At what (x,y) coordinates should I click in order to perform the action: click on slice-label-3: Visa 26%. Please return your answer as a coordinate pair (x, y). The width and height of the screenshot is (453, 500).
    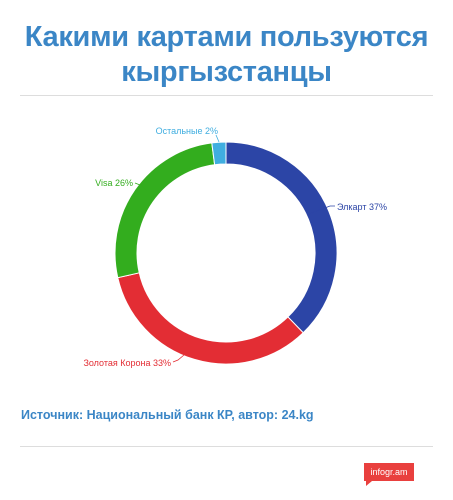
    Looking at the image, I should click on (114, 183).